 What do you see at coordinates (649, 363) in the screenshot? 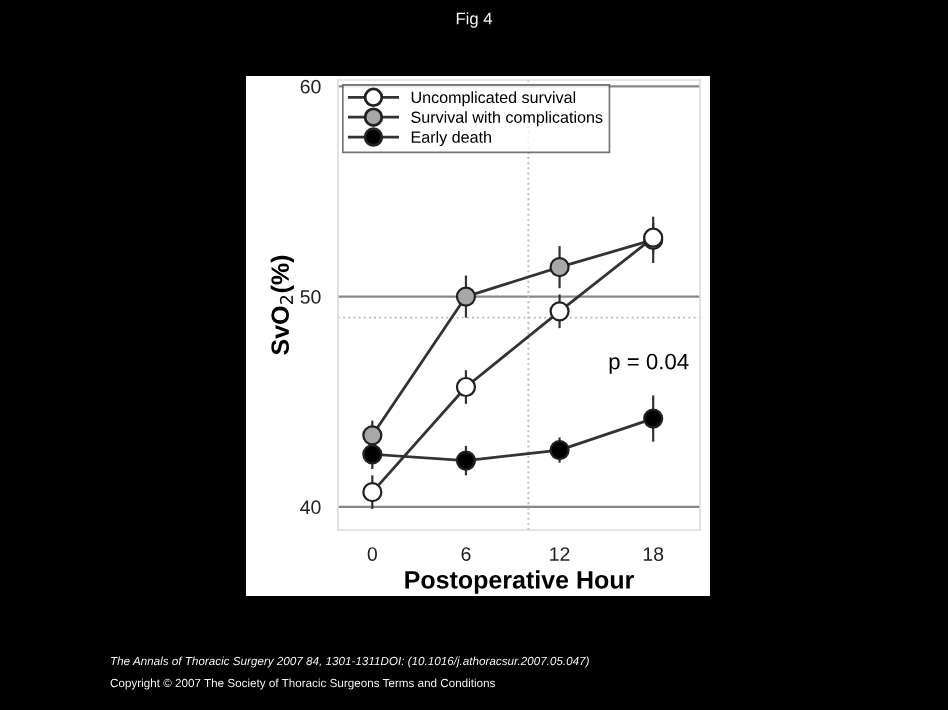
I see `annotation: p = 0.04` at bounding box center [649, 363].